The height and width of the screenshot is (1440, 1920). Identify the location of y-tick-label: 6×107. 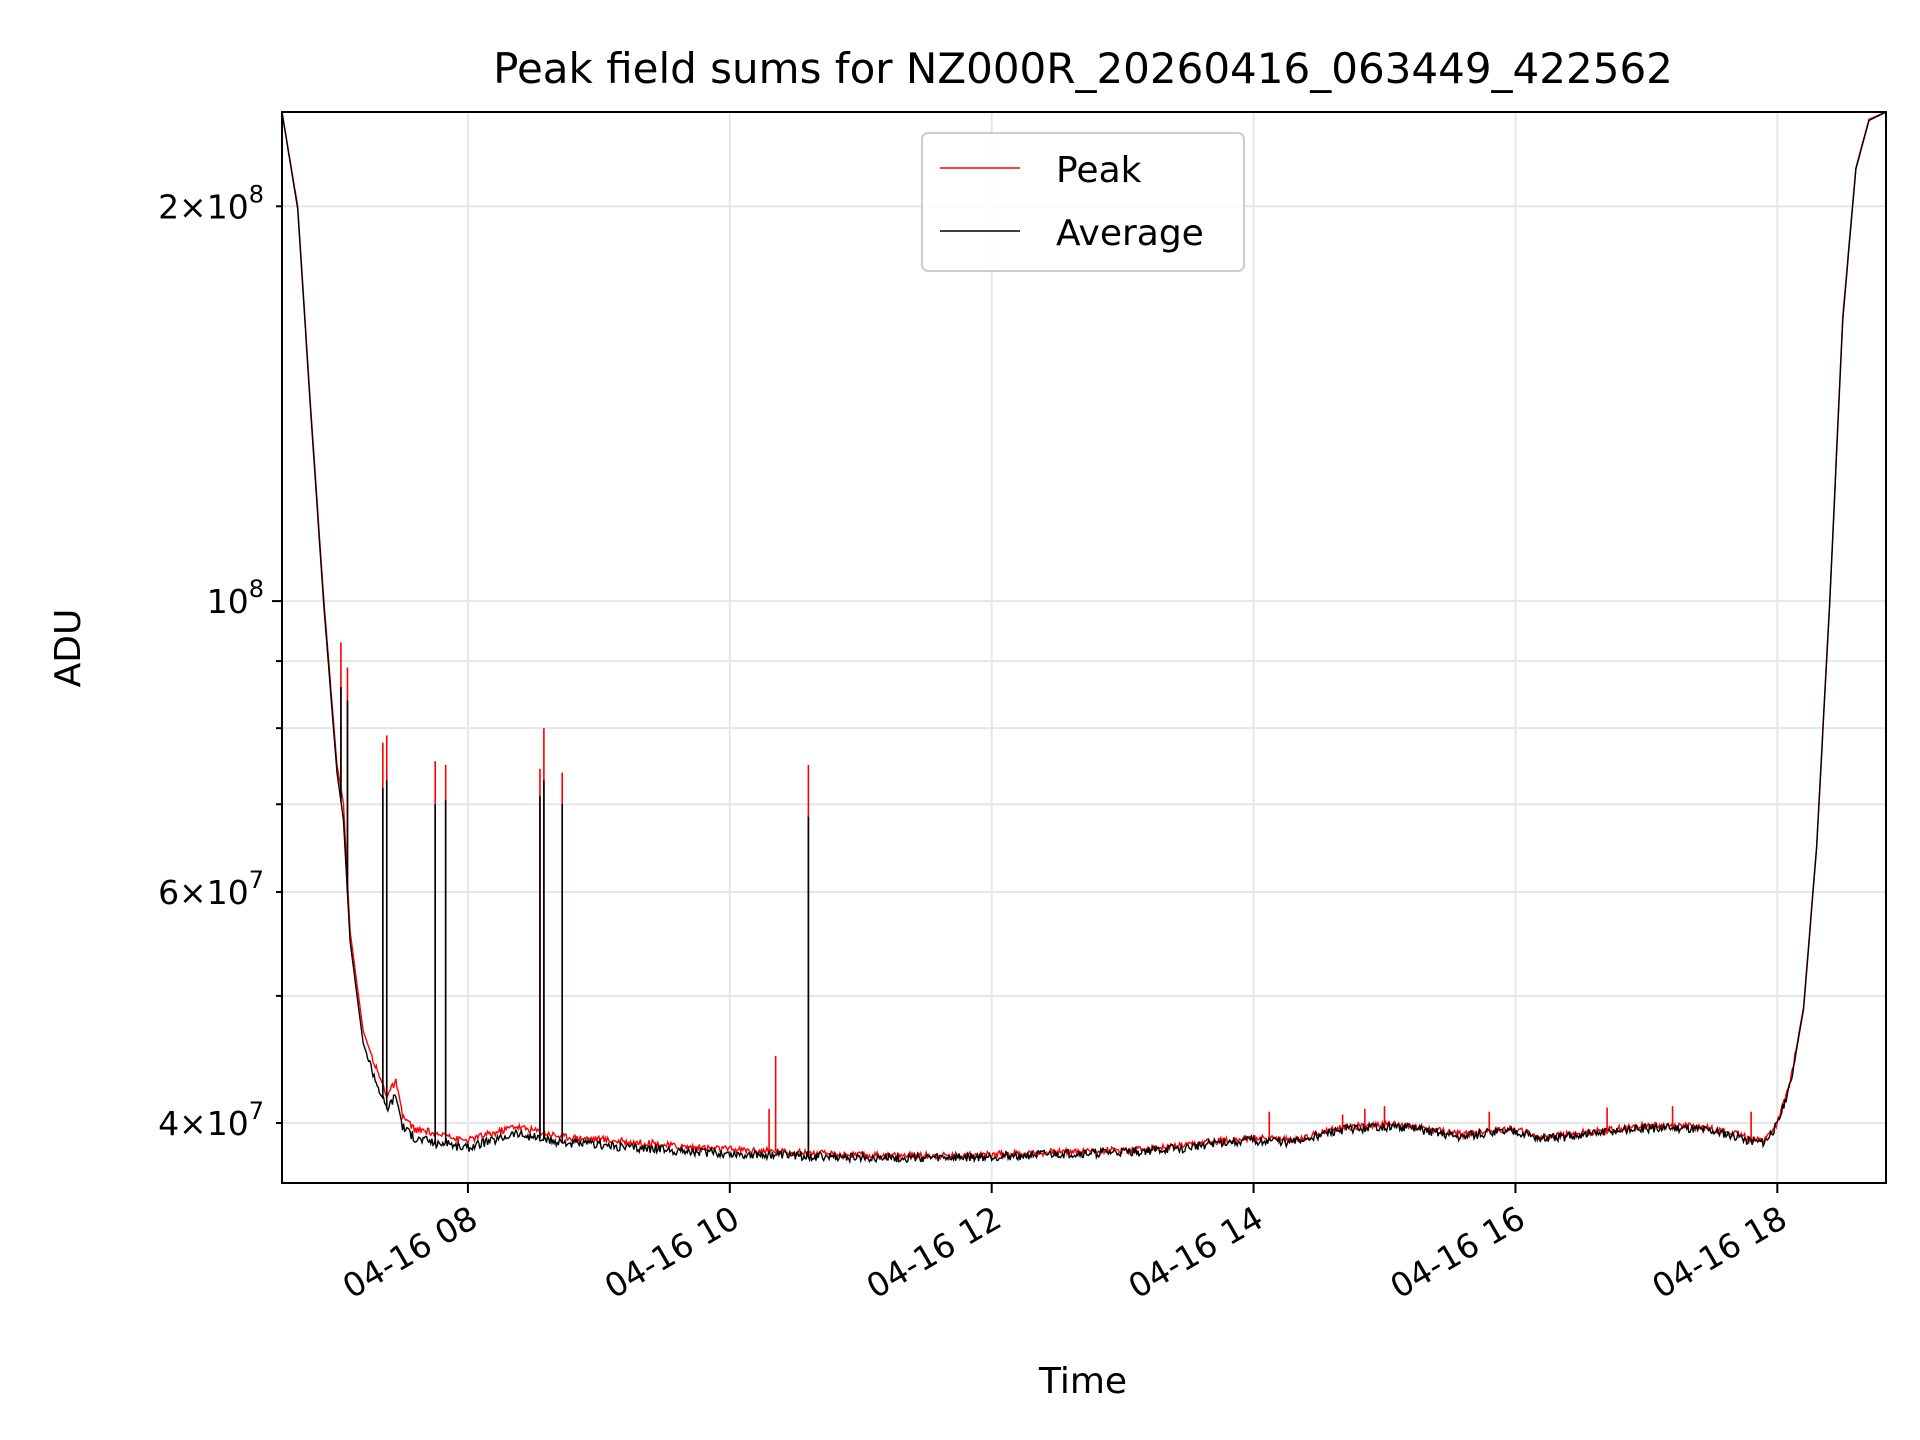
(211, 889).